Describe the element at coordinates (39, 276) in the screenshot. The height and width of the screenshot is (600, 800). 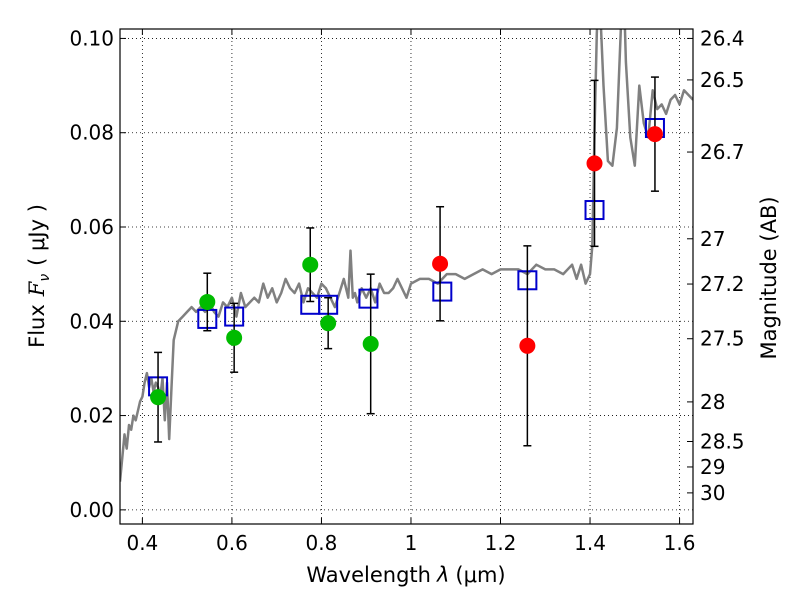
I see `y-axis-label: FluxFν( μJy )` at that location.